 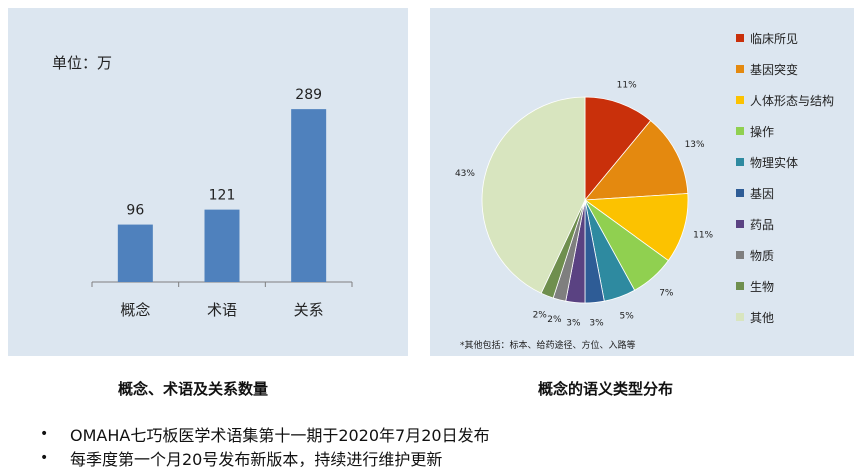 What do you see at coordinates (774, 38) in the screenshot?
I see `legend-label: 临床所见` at bounding box center [774, 38].